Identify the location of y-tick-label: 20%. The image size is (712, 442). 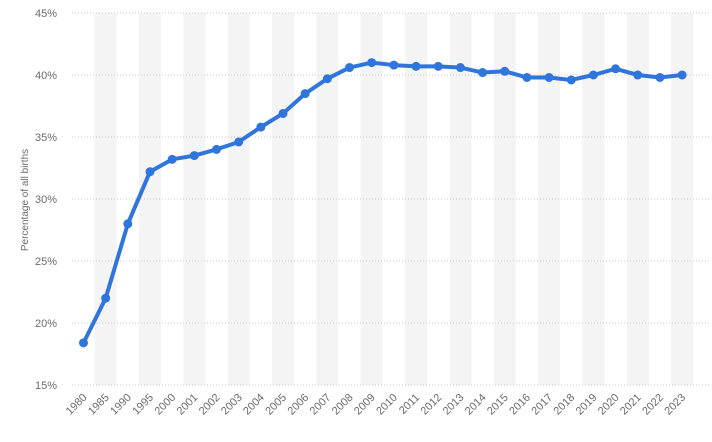
(46, 324).